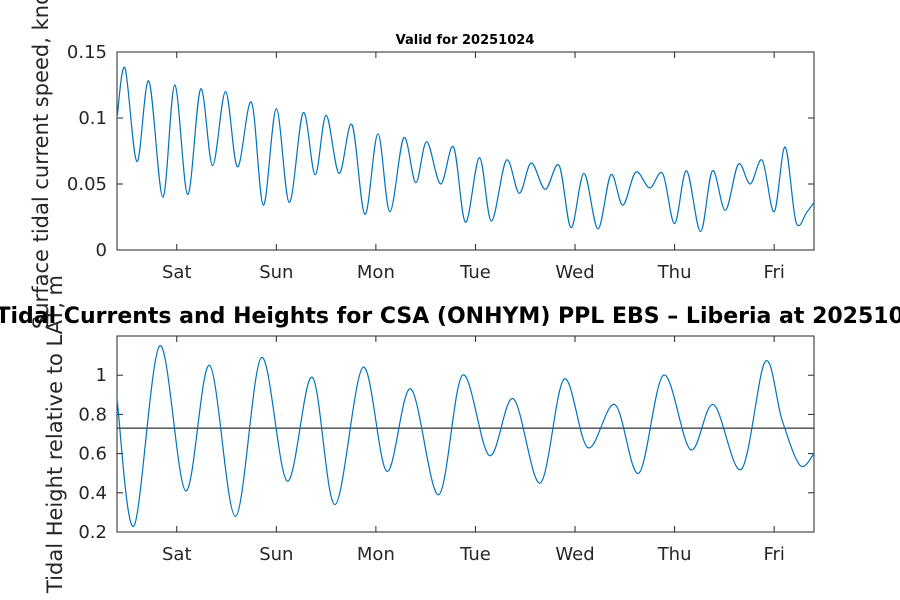 The image size is (900, 600). I want to click on height-xtick-label: Wed, so click(574, 554).